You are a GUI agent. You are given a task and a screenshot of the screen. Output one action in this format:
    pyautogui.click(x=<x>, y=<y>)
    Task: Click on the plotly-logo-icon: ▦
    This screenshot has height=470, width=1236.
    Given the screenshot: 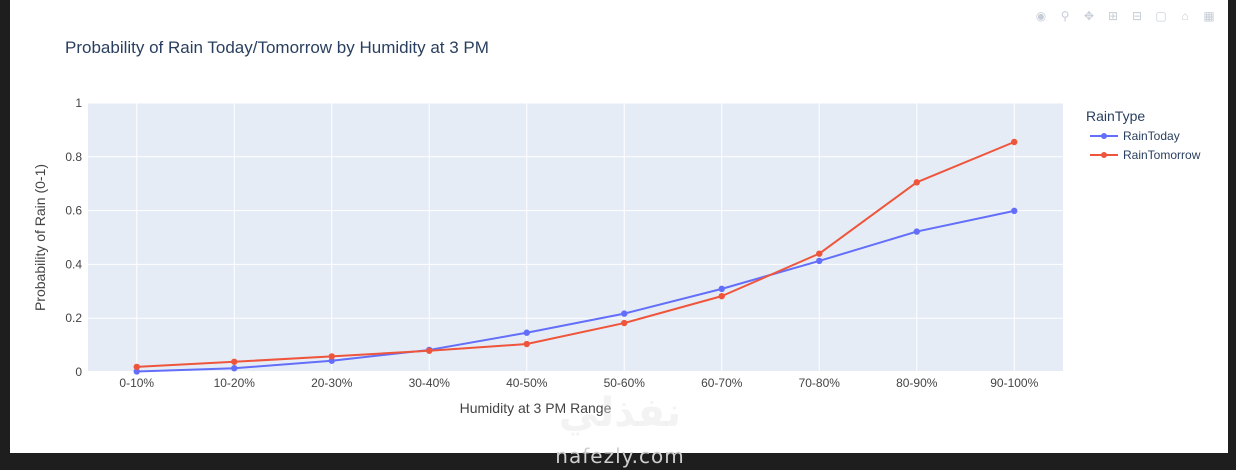 What is the action you would take?
    pyautogui.click(x=1209, y=16)
    